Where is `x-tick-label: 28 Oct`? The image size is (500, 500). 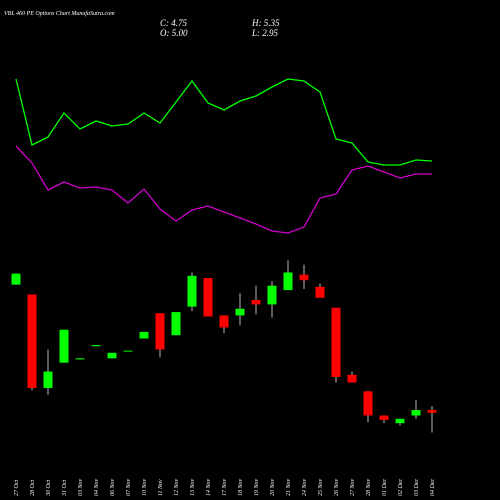
x-tick-label: 28 Oct is located at coordinates (33, 488).